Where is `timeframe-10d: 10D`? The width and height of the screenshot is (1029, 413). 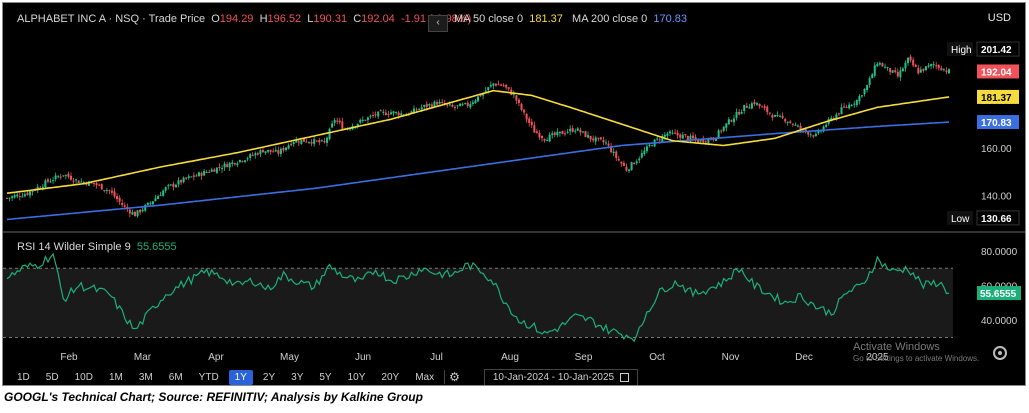 timeframe-10d: 10D is located at coordinates (83, 377).